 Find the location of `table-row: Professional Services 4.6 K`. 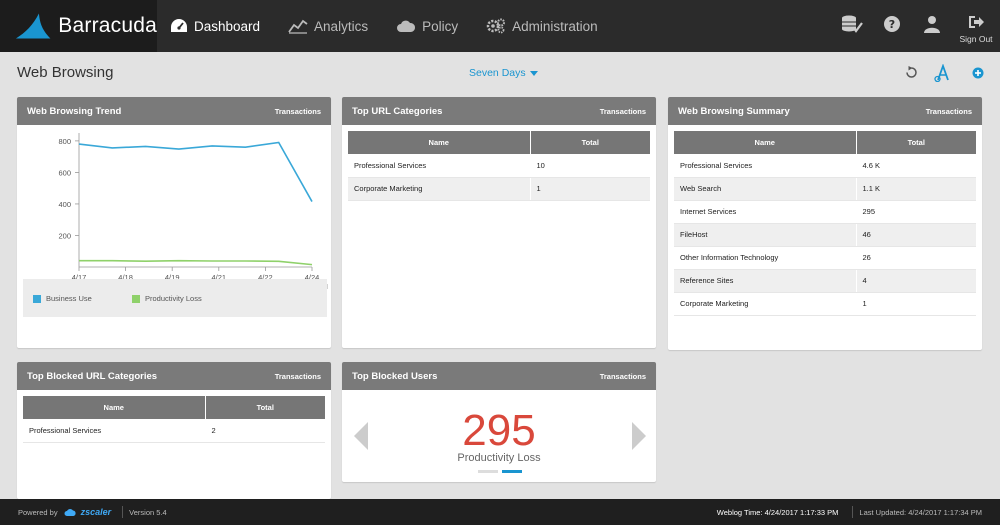

table-row: Professional Services 4.6 K is located at coordinates (825, 166).